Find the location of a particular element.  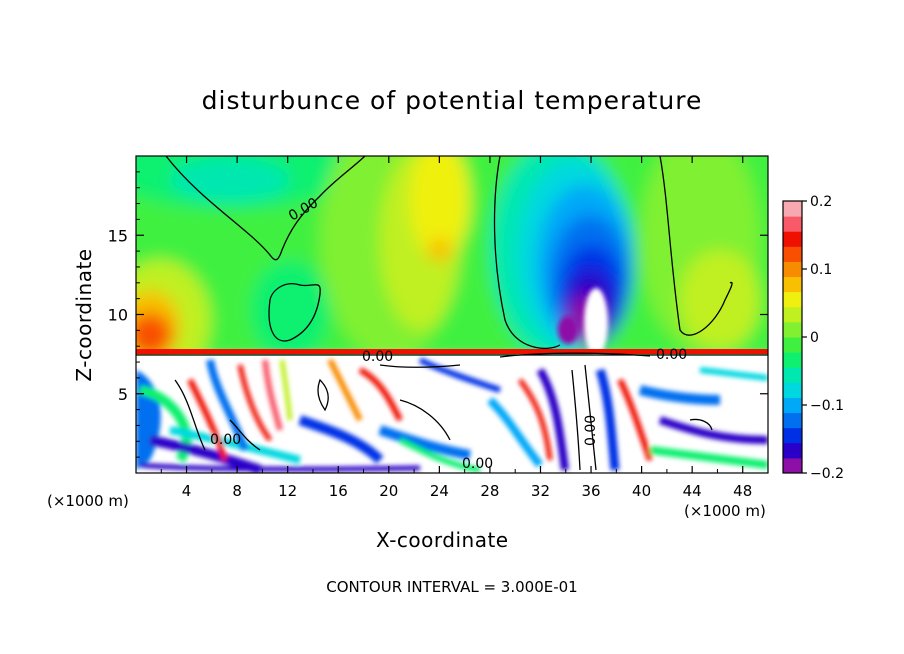

colorbar-tick-label: −0.2 is located at coordinates (827, 474).